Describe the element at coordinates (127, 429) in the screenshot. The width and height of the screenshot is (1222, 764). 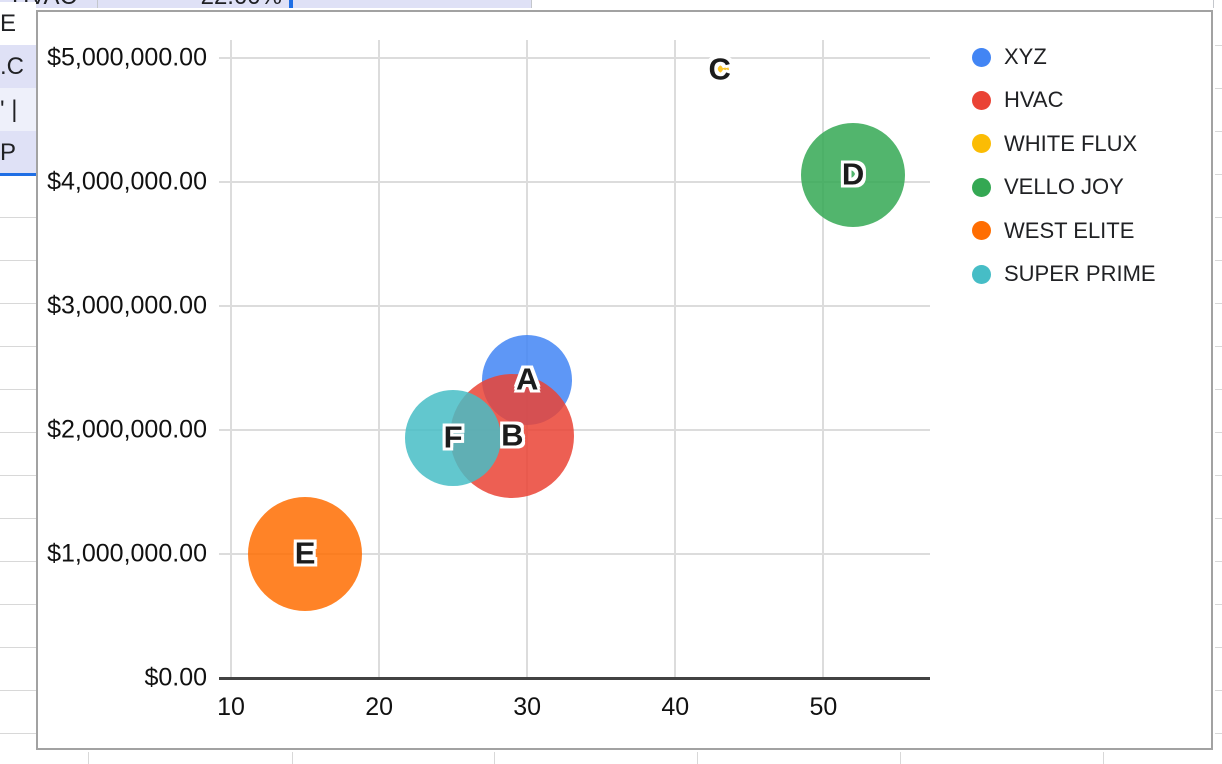
I see `y-tick-label: $2,000,000.00` at that location.